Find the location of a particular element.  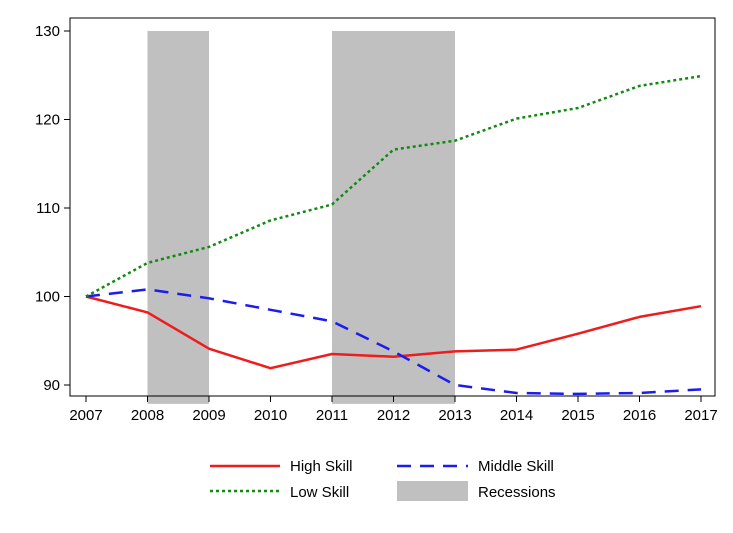

y-tick-label: 130 is located at coordinates (47, 31).